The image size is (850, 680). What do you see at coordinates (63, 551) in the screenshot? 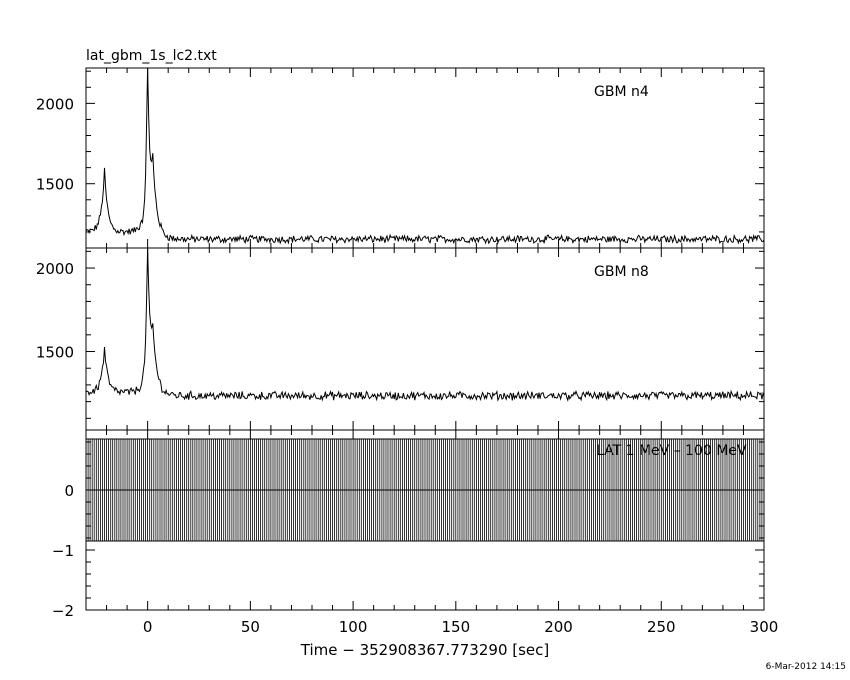
I see `y-tick-label: −1` at bounding box center [63, 551].